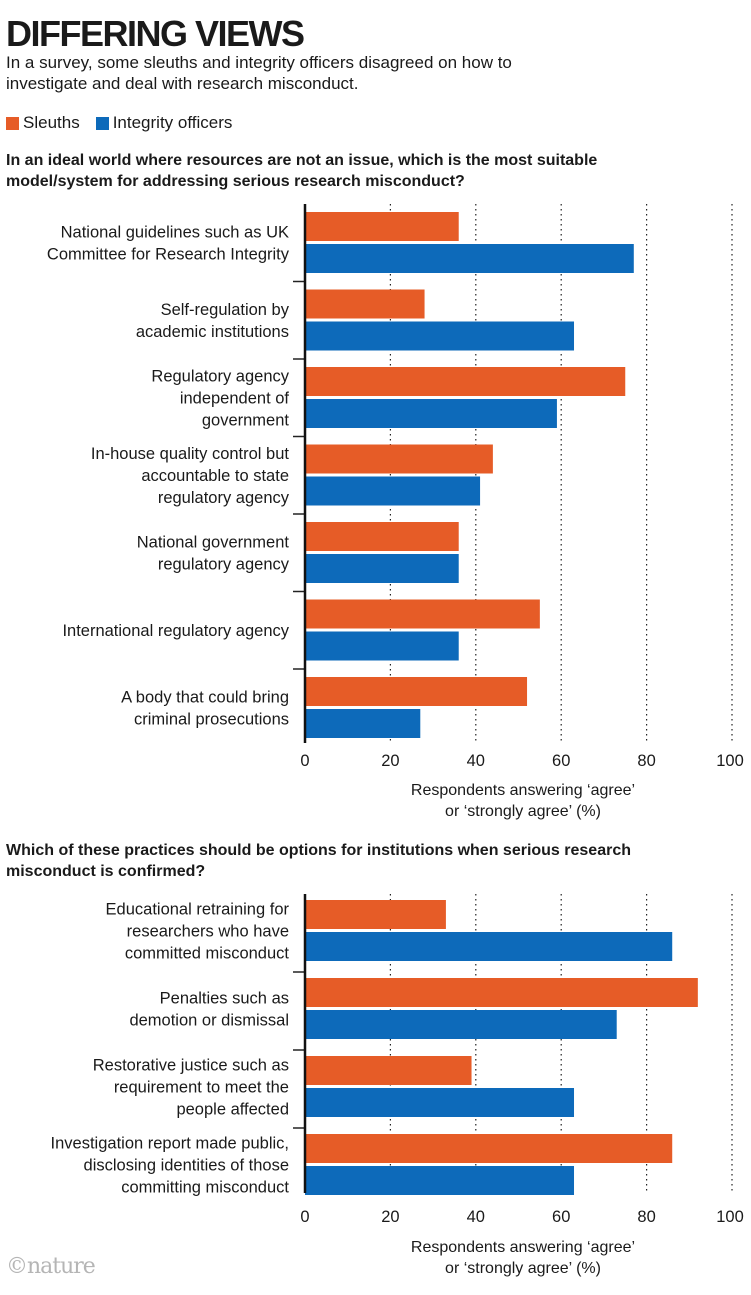  What do you see at coordinates (51, 1266) in the screenshot?
I see `nature-logo: ©nature` at bounding box center [51, 1266].